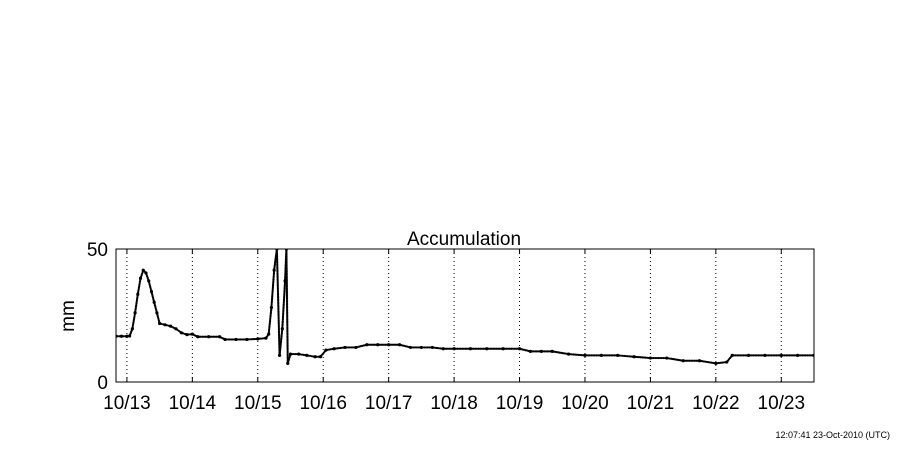 The width and height of the screenshot is (900, 450). Describe the element at coordinates (782, 403) in the screenshot. I see `x-tick-label: 10/23` at that location.